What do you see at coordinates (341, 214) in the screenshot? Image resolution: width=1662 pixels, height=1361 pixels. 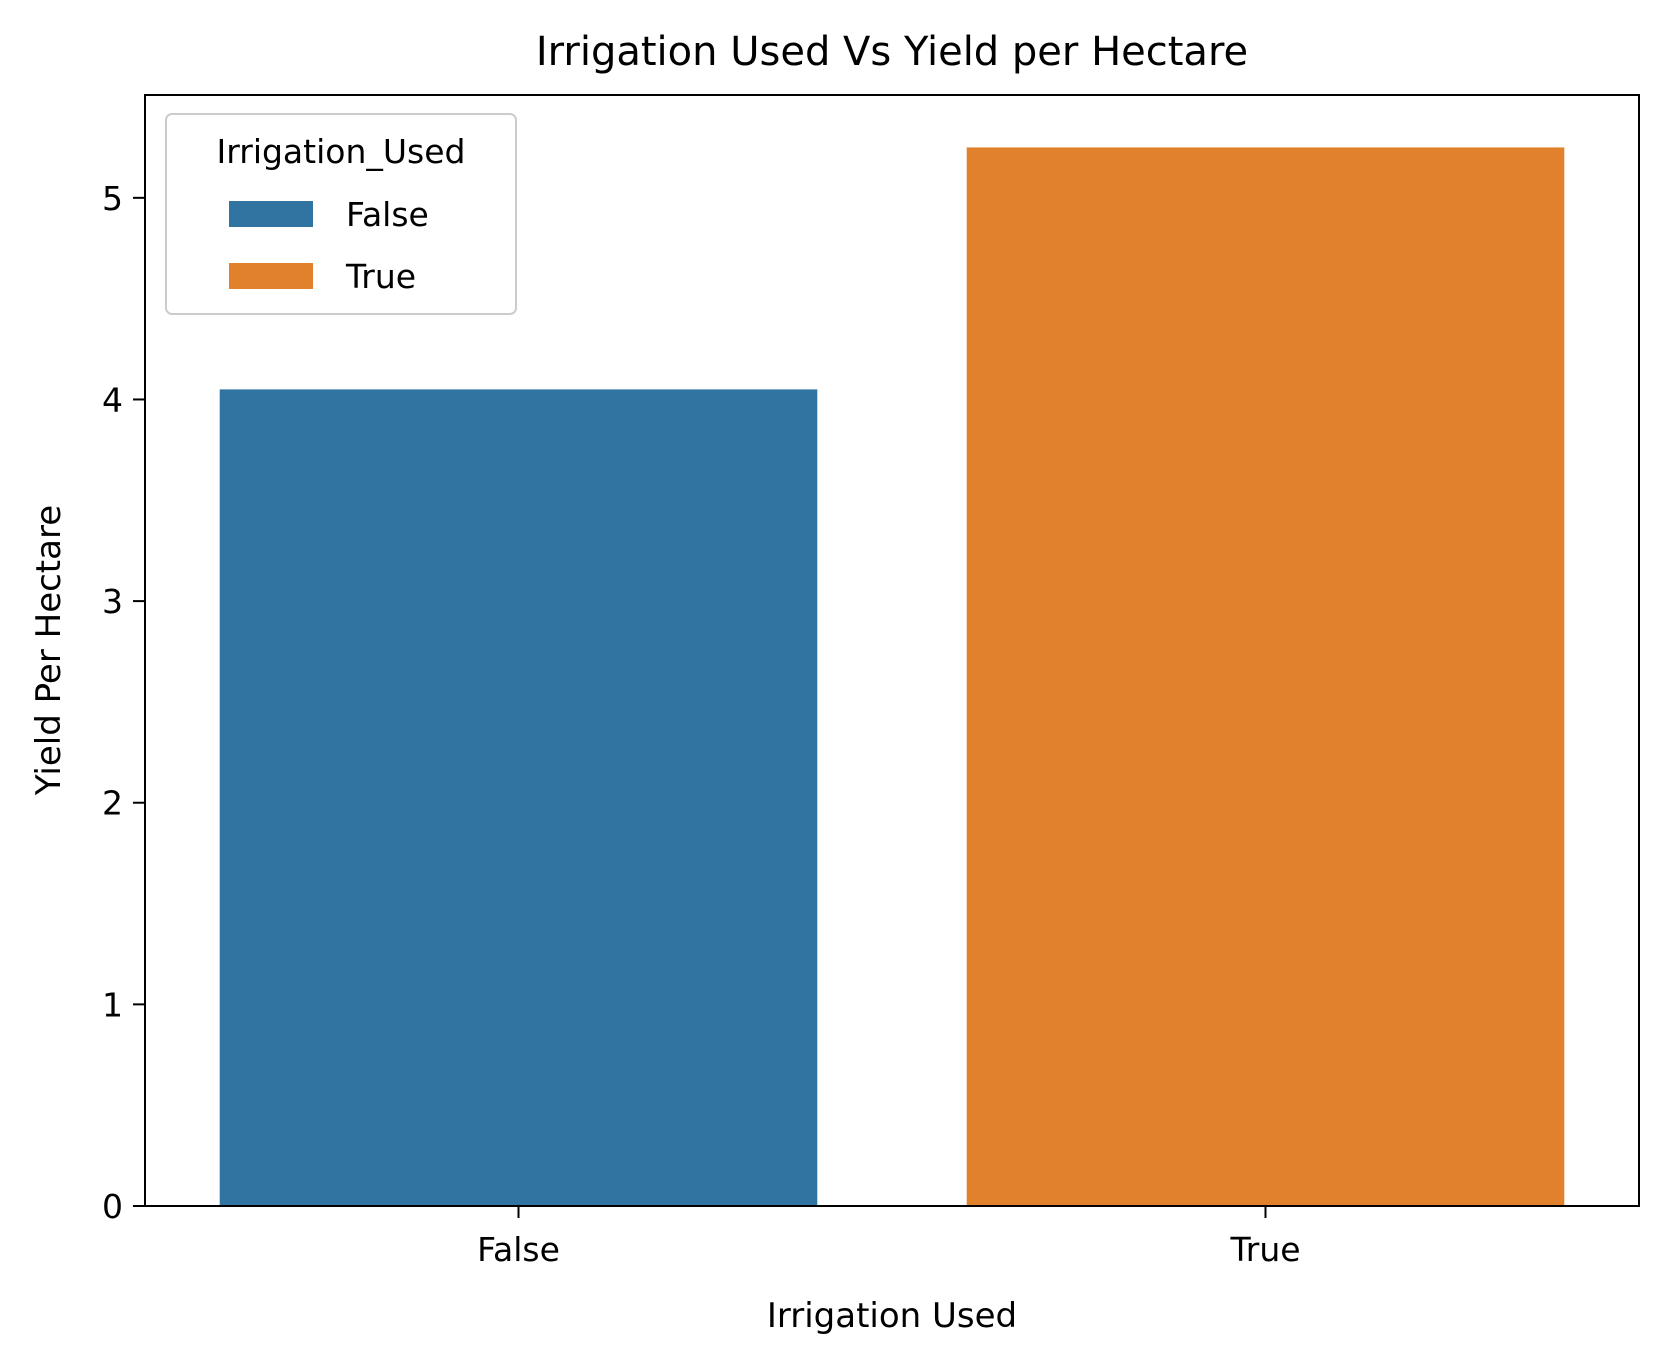 I see `legend: Irrigation_Used False True` at bounding box center [341, 214].